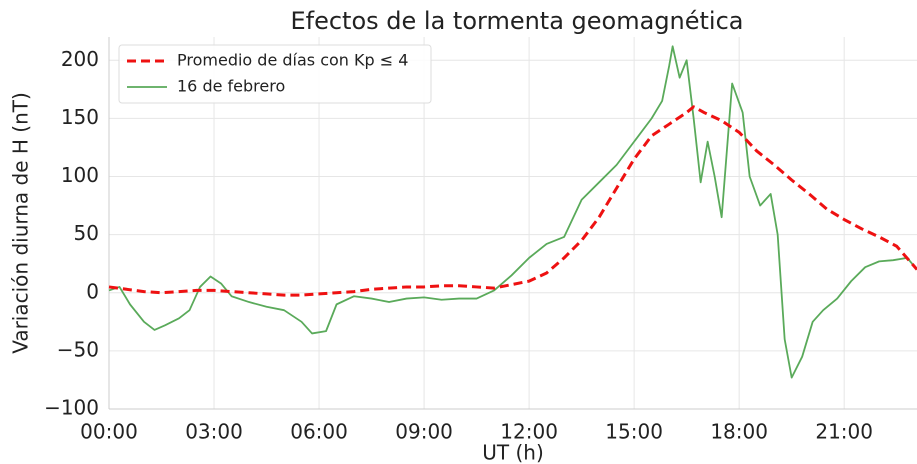 The image size is (917, 464). Describe the element at coordinates (92, 291) in the screenshot. I see `y-tick-label: 0` at that location.